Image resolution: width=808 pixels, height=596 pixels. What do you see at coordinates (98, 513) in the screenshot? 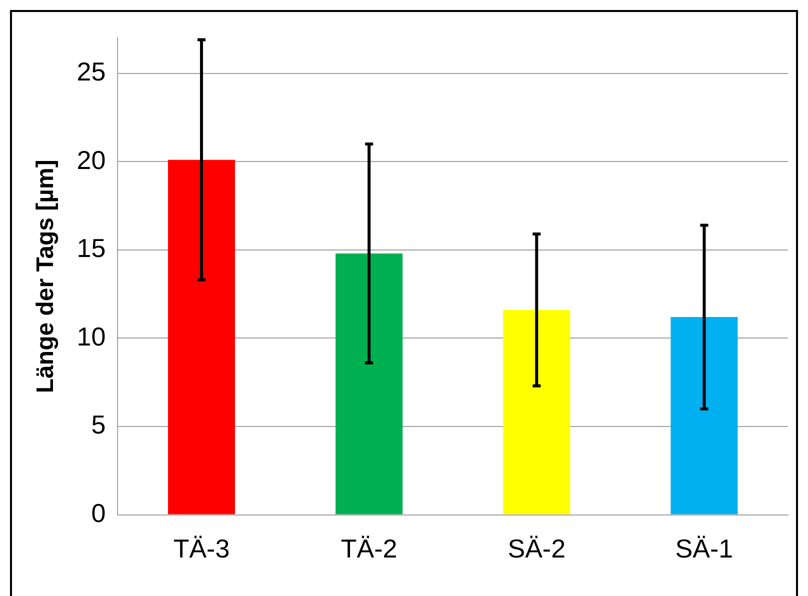
I see `y-tick-label: 0` at bounding box center [98, 513].